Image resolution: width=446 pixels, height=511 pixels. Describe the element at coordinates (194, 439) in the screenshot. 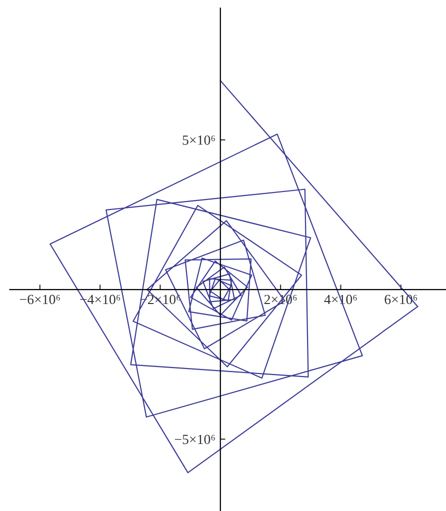

I see `y-tick-label: −5×10⁶` at that location.